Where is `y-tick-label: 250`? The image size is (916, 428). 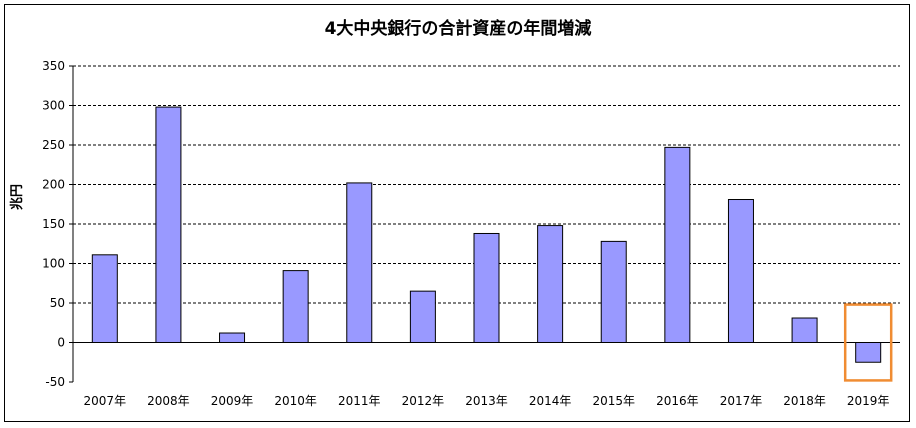 y-tick-label: 250 is located at coordinates (53, 145).